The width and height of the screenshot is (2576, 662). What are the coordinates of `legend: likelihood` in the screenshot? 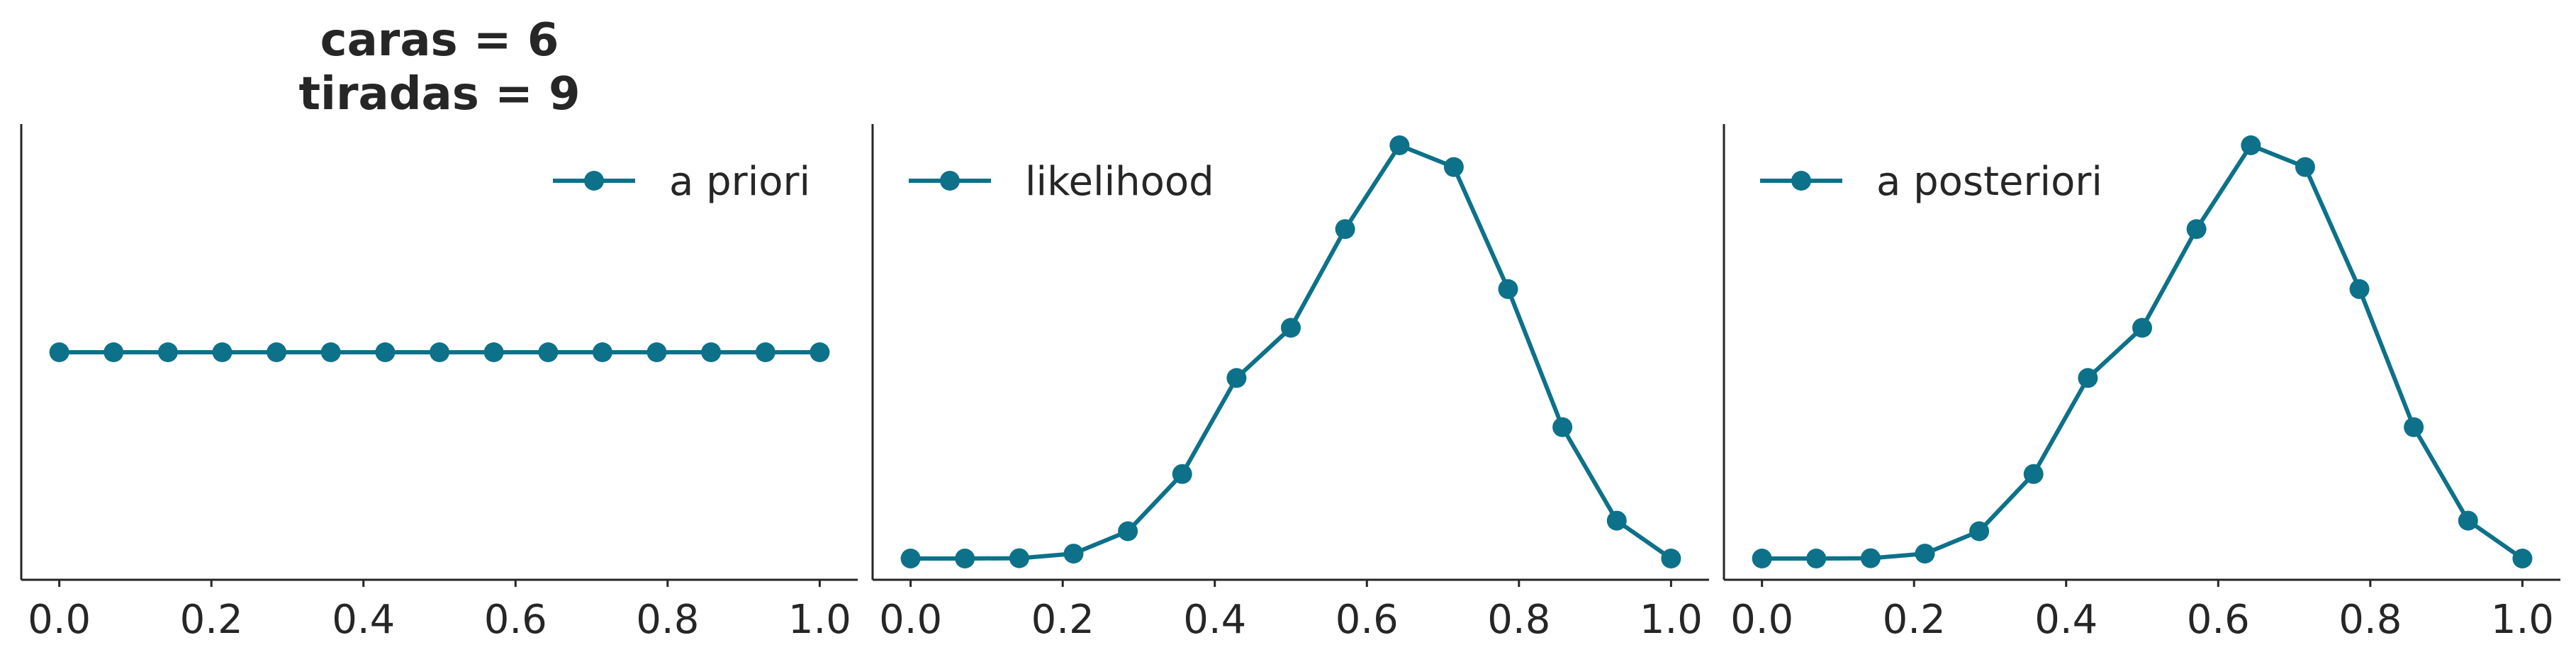 It's located at (1062, 182).